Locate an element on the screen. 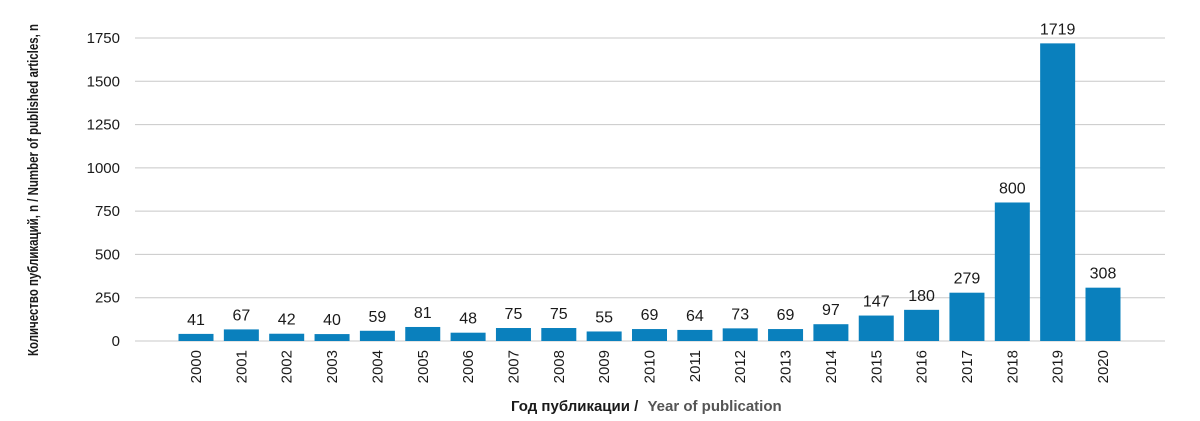 This screenshot has height=421, width=1200. bar-2017 is located at coordinates (967, 316).